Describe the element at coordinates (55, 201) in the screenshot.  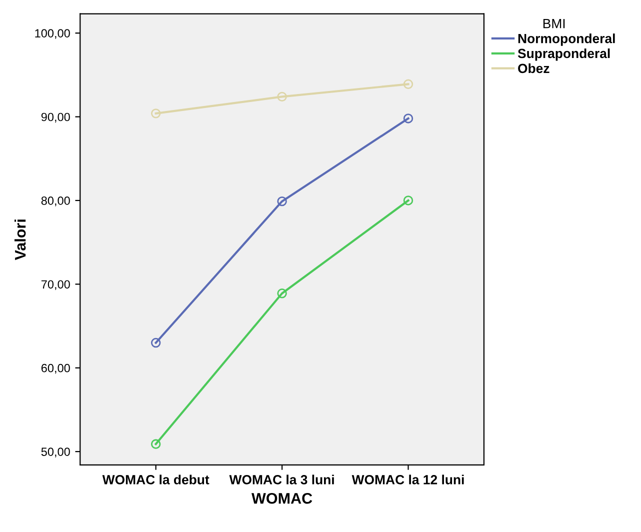
I see `y-tick-label: 80,00` at that location.